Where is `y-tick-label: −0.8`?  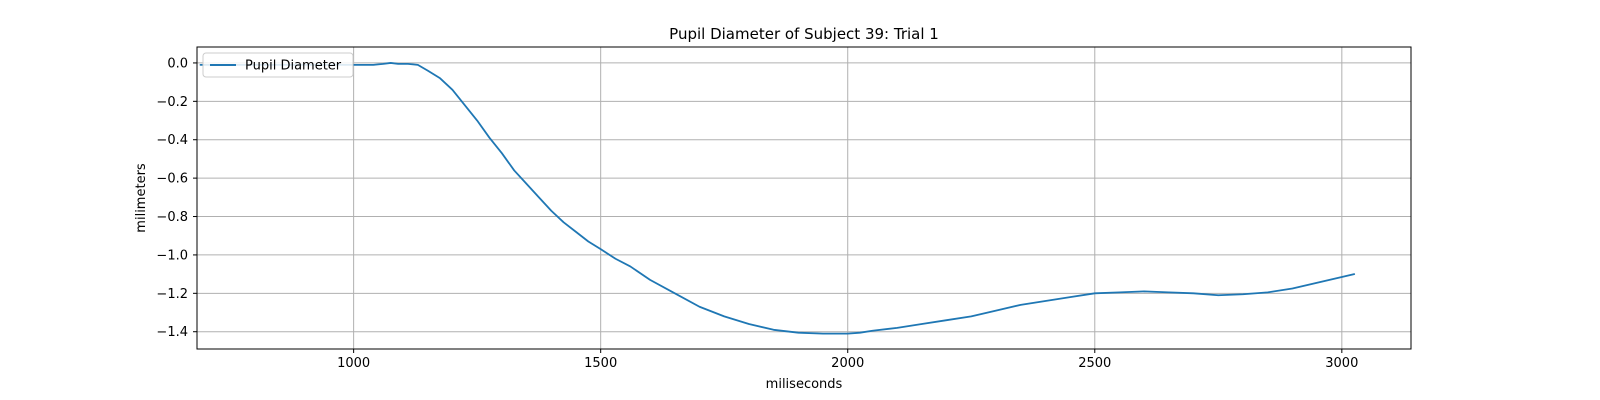 y-tick-label: −0.8 is located at coordinates (172, 217).